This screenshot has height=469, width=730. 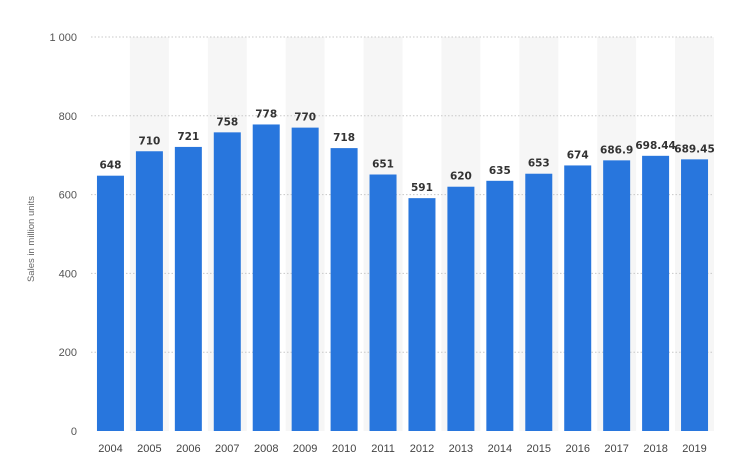 I want to click on data-label: 721, so click(x=188, y=137).